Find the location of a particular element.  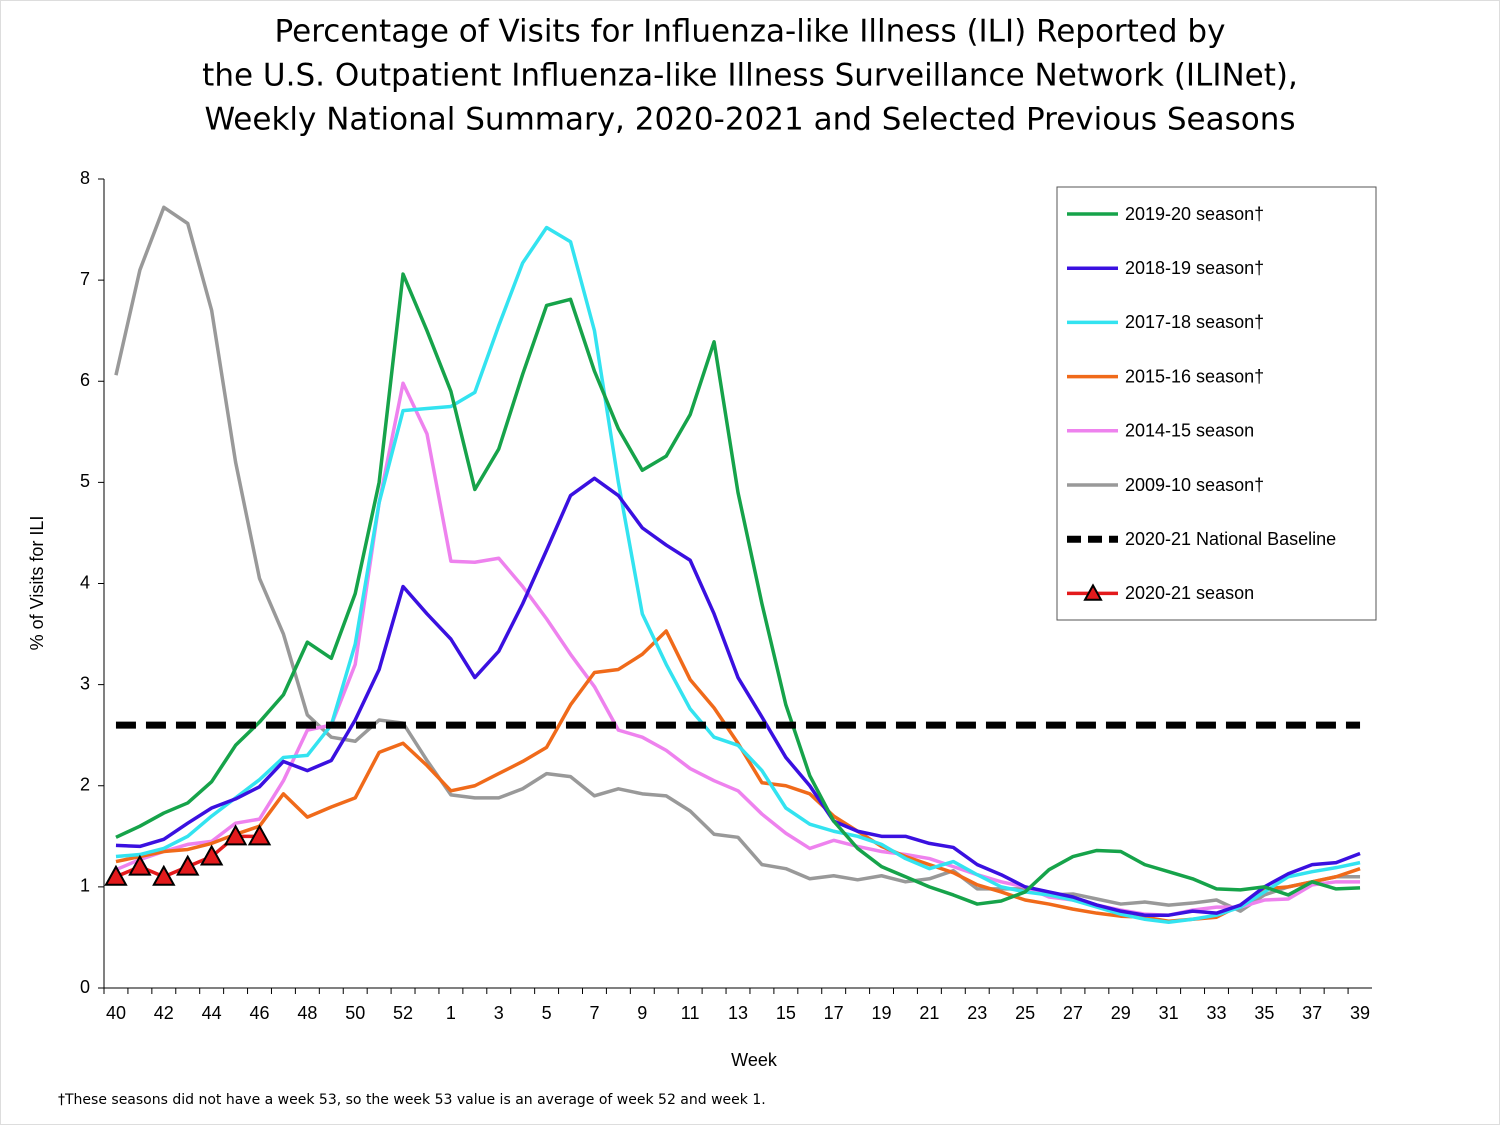

x-tick-label: 35 is located at coordinates (1264, 1013).